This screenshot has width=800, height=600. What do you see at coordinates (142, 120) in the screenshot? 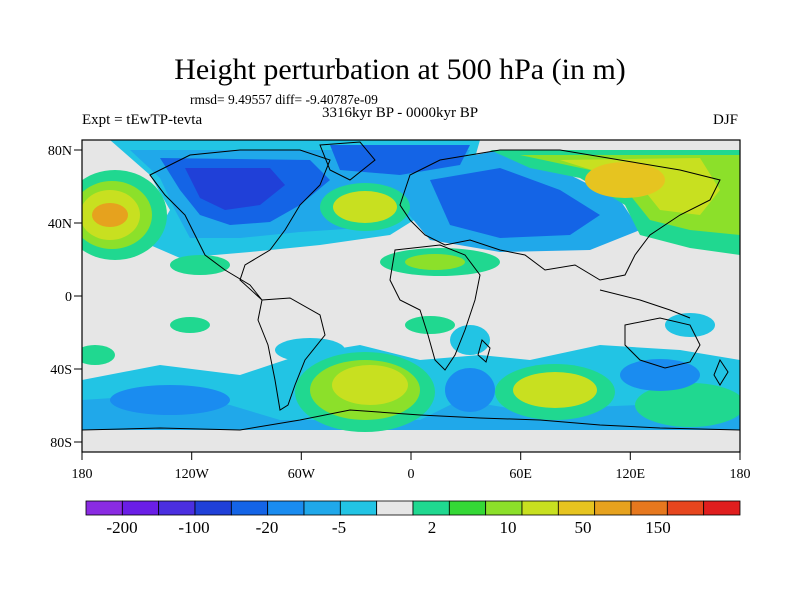
I see `experiment-label: Expt = tEwTP-tevta` at bounding box center [142, 120].